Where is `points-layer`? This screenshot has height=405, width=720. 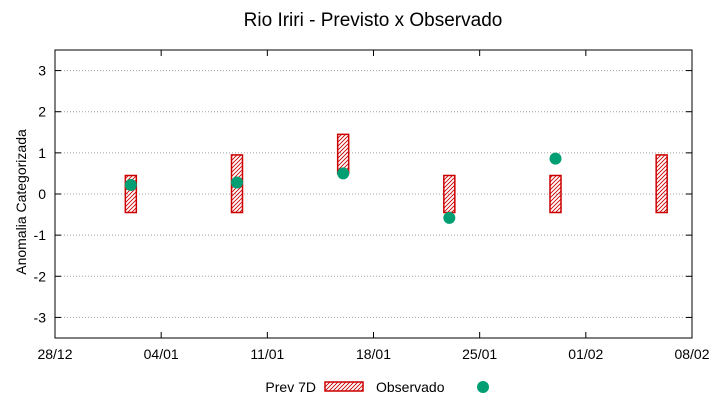 points-layer is located at coordinates (343, 188).